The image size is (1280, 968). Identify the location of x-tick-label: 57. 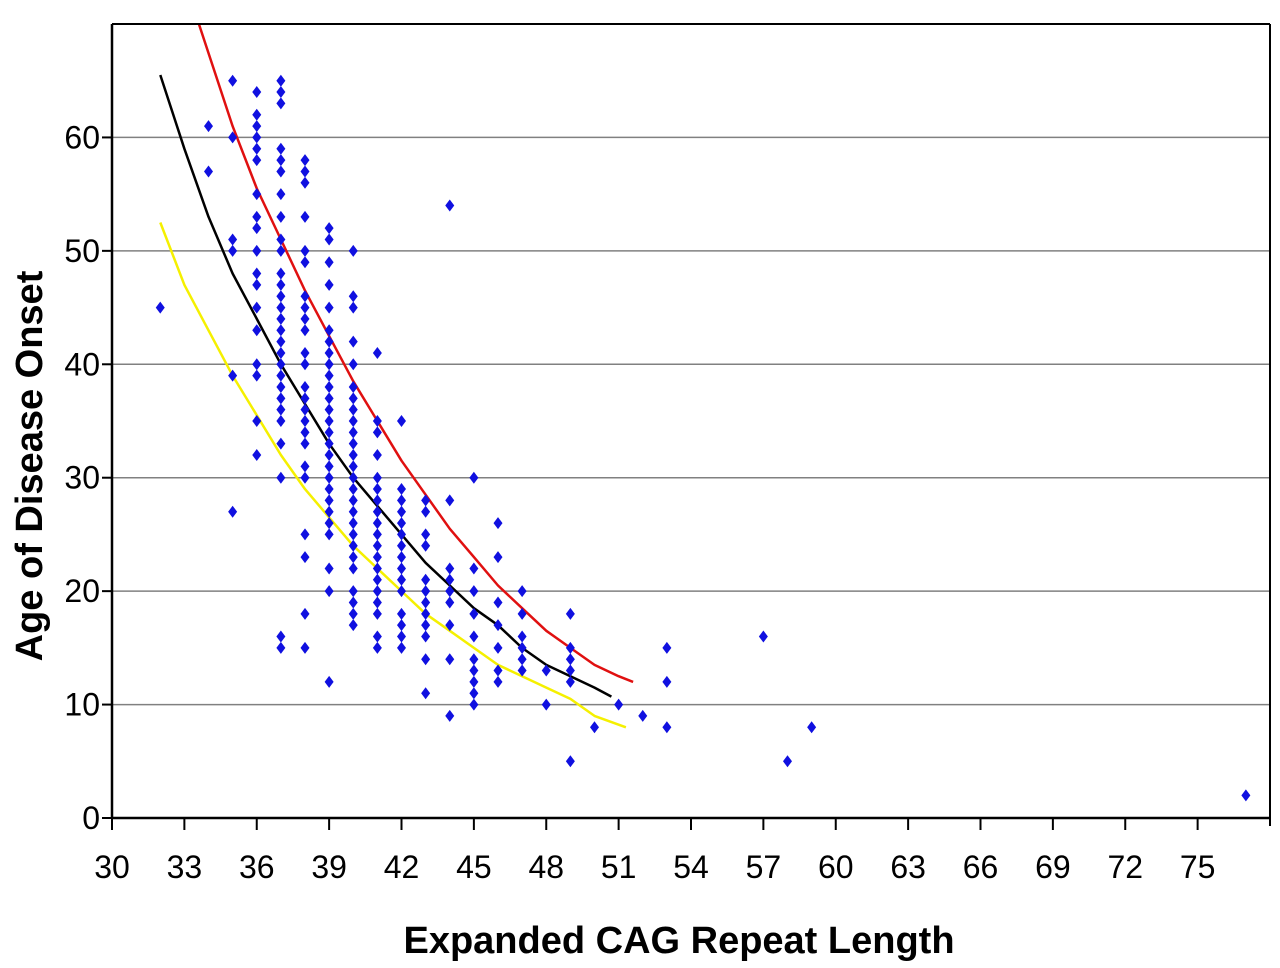
(764, 867).